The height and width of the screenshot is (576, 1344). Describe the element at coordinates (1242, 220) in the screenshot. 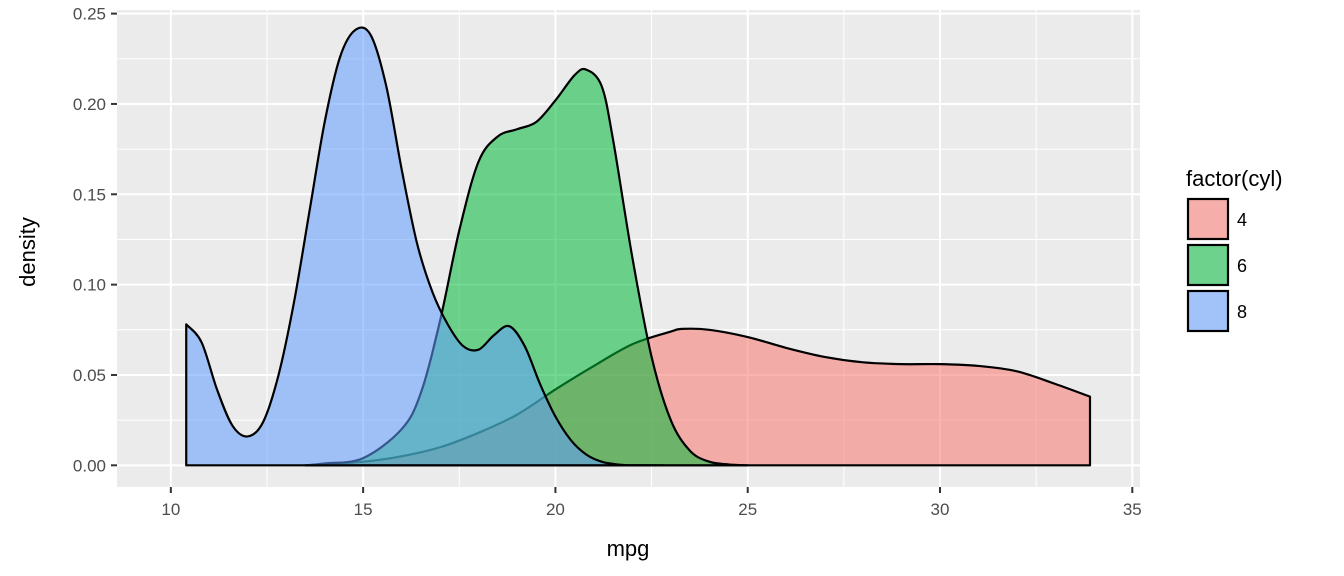

I see `legend-label: 4` at that location.